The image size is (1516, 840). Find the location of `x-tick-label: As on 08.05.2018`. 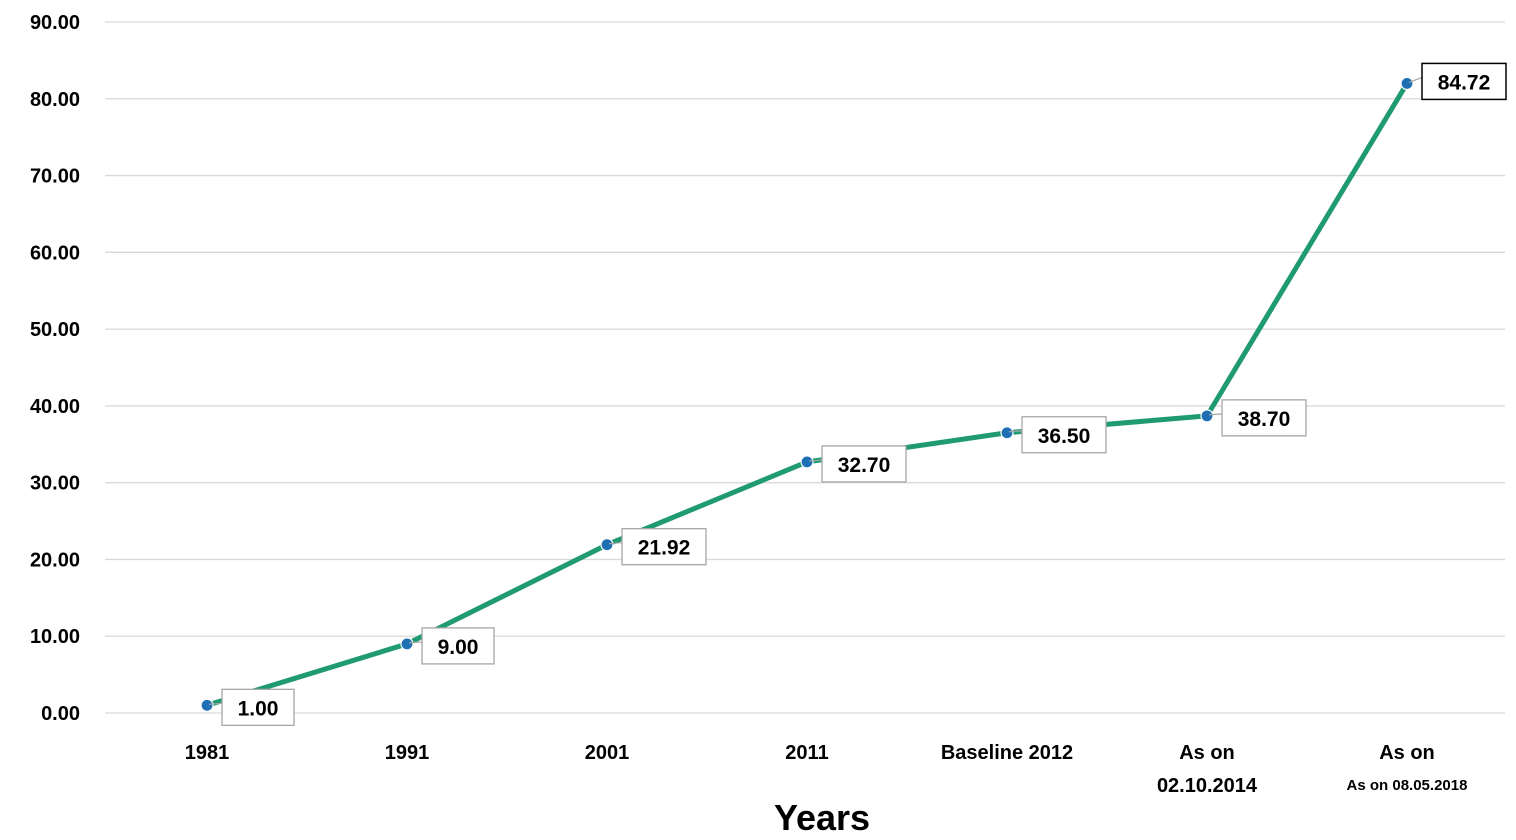

x-tick-label: As on 08.05.2018 is located at coordinates (1407, 785).